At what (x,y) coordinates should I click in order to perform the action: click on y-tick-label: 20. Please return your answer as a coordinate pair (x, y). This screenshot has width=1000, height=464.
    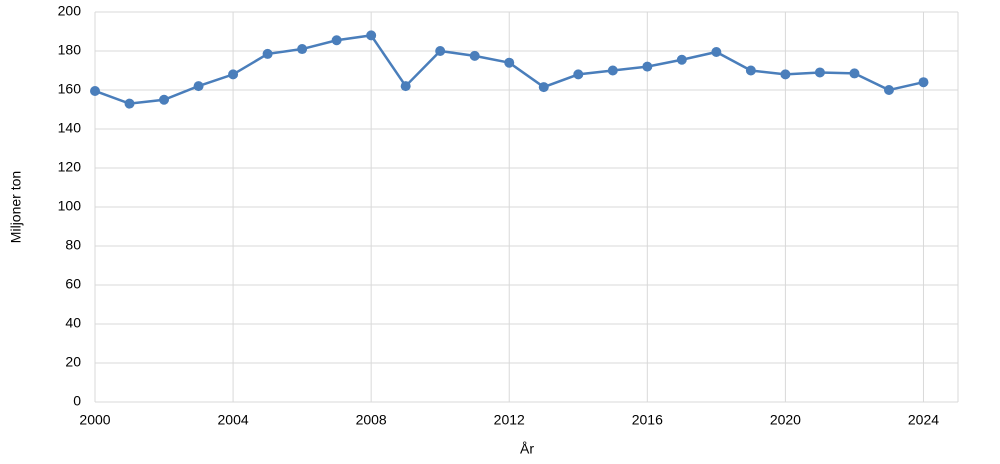
    Looking at the image, I should click on (73, 362).